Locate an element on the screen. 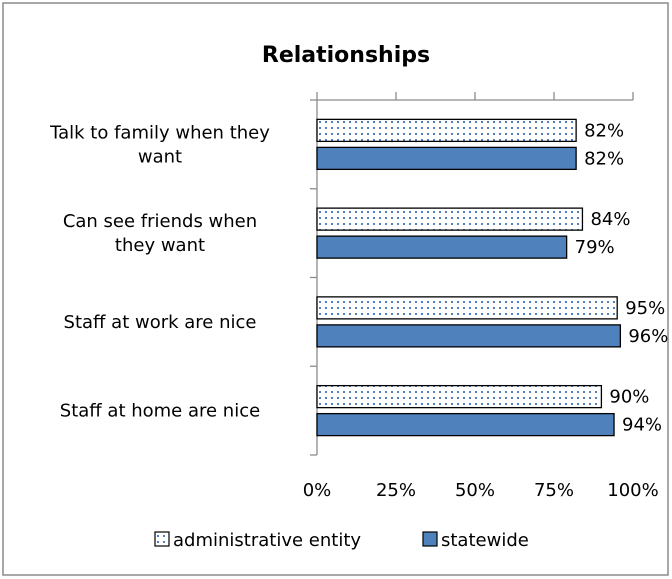  data-label: 84% is located at coordinates (610, 219).